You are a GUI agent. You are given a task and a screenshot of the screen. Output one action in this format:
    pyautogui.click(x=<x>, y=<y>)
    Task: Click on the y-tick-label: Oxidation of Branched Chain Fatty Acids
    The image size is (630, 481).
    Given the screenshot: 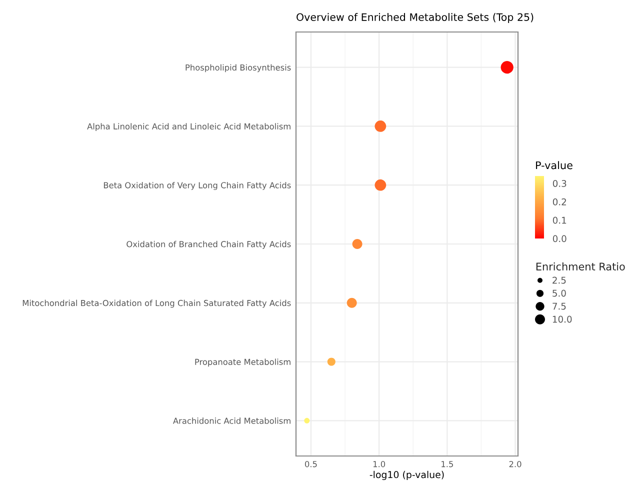 What is the action you would take?
    pyautogui.click(x=208, y=244)
    